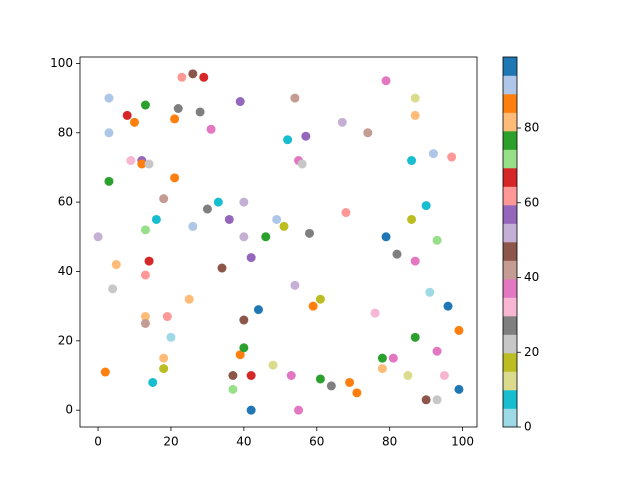 This screenshot has width=640, height=480. I want to click on y-tick-label: 60, so click(65, 202).